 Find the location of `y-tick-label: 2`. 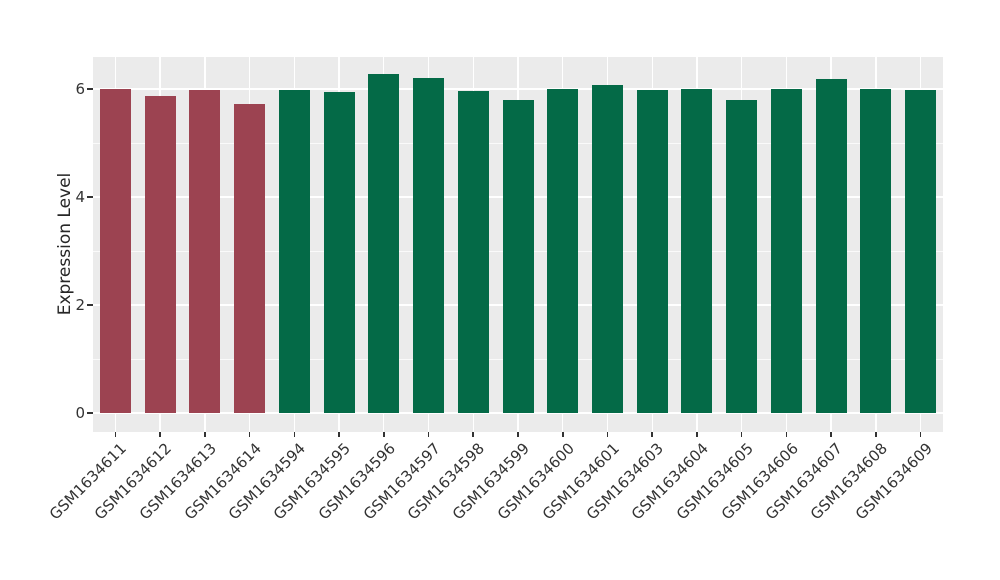

y-tick-label: 2 is located at coordinates (80, 305).